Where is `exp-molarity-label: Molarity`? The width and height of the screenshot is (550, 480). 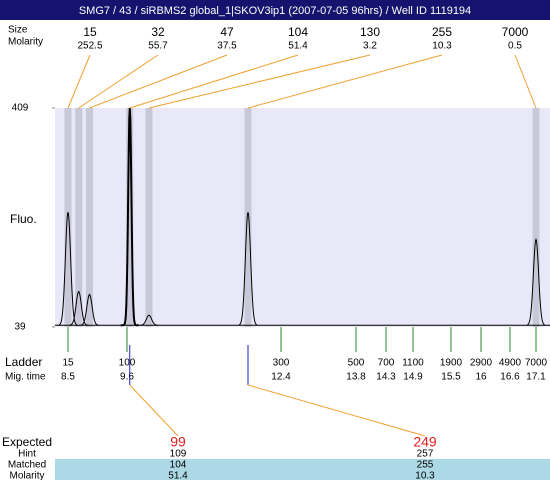
exp-molarity-label: Molarity is located at coordinates (26, 475).